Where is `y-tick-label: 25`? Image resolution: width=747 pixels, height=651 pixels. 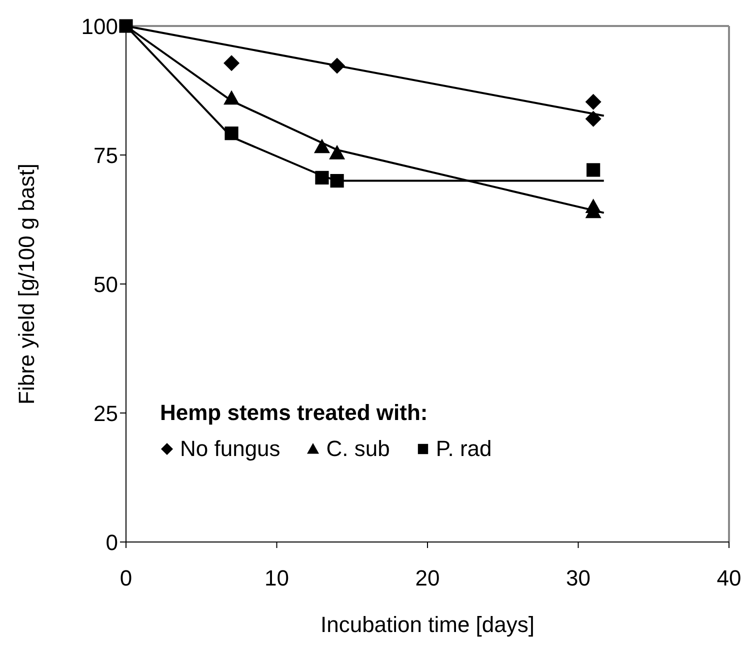 y-tick-label: 25 is located at coordinates (106, 413).